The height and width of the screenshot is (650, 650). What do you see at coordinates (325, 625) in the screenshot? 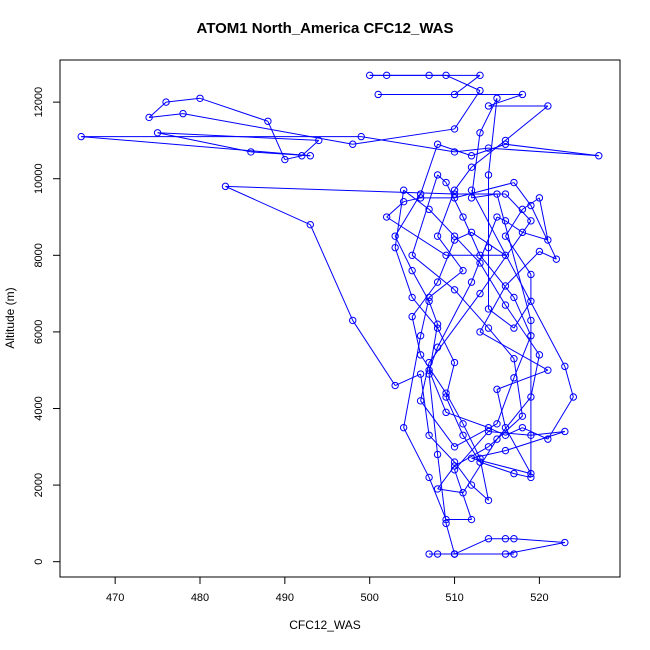
I see `x-axis-label: CFC12_WAS` at bounding box center [325, 625].